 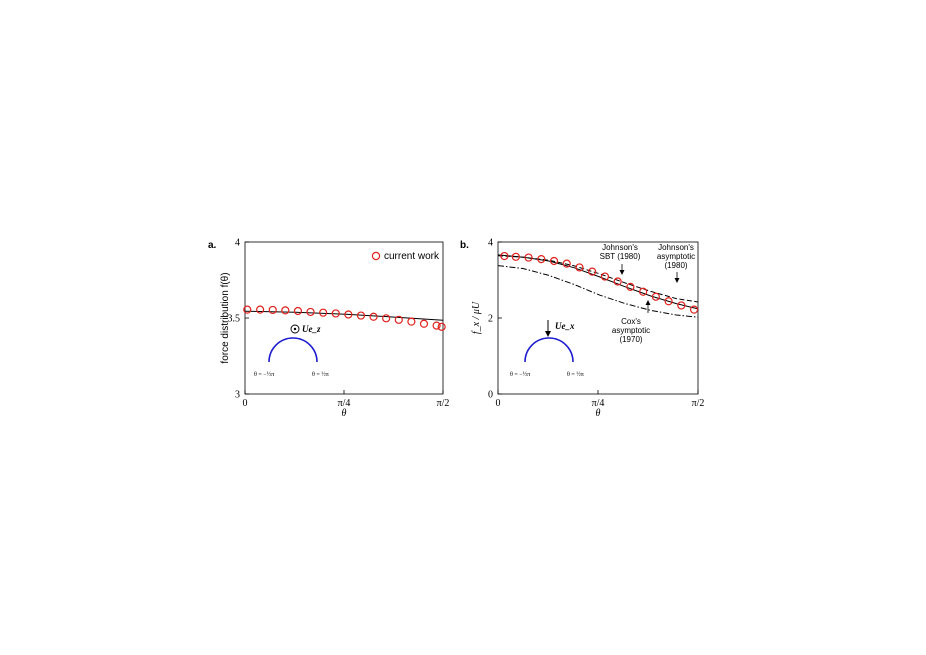 I want to click on chart-a-inset-left-label: θ = −½π, so click(x=264, y=374).